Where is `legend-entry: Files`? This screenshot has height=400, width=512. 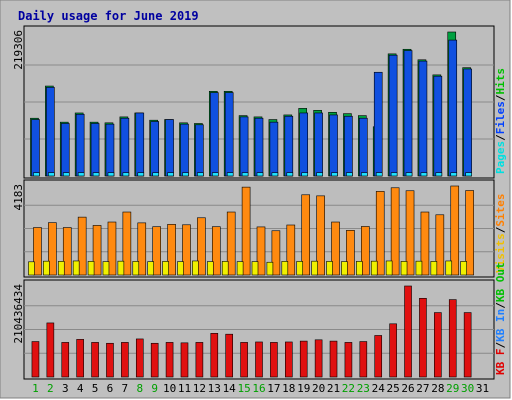 legend-entry: Files is located at coordinates (500, 117).